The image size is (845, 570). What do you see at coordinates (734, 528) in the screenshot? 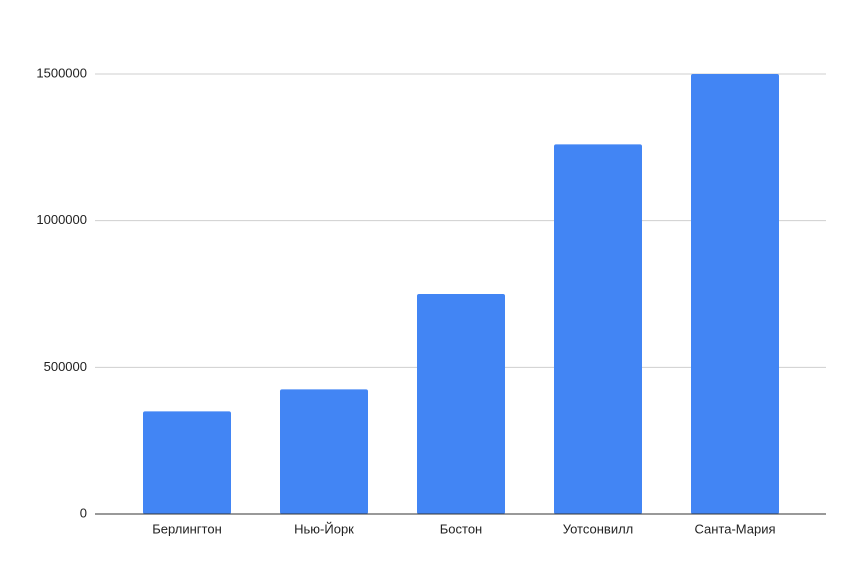
I see `x-tick-label: Санта-Мария` at bounding box center [734, 528].